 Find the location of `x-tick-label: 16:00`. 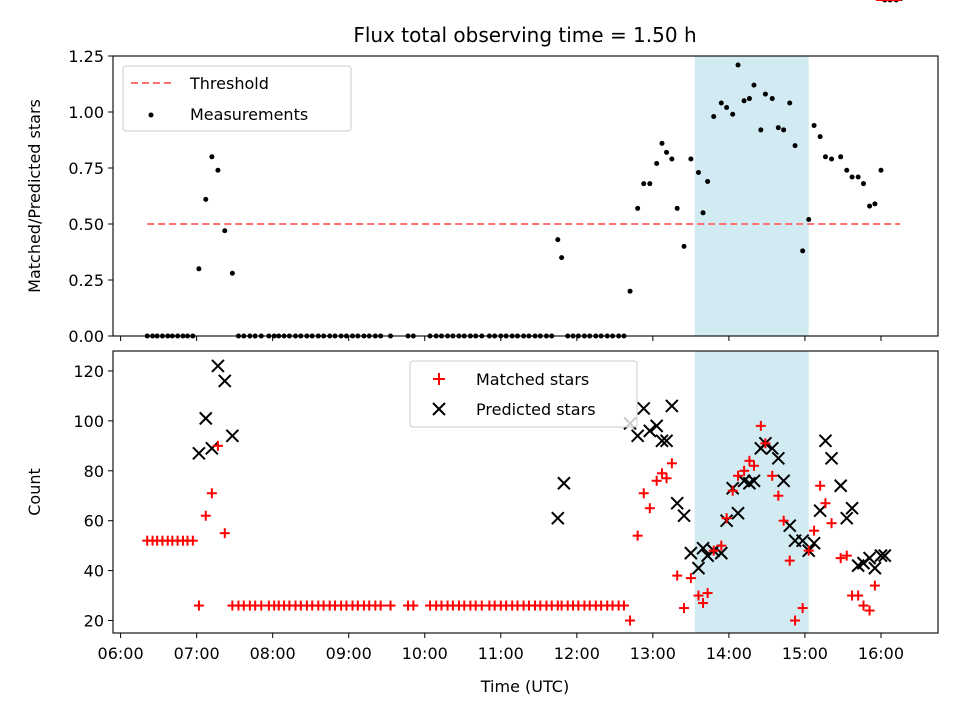

x-tick-label: 16:00 is located at coordinates (881, 653).